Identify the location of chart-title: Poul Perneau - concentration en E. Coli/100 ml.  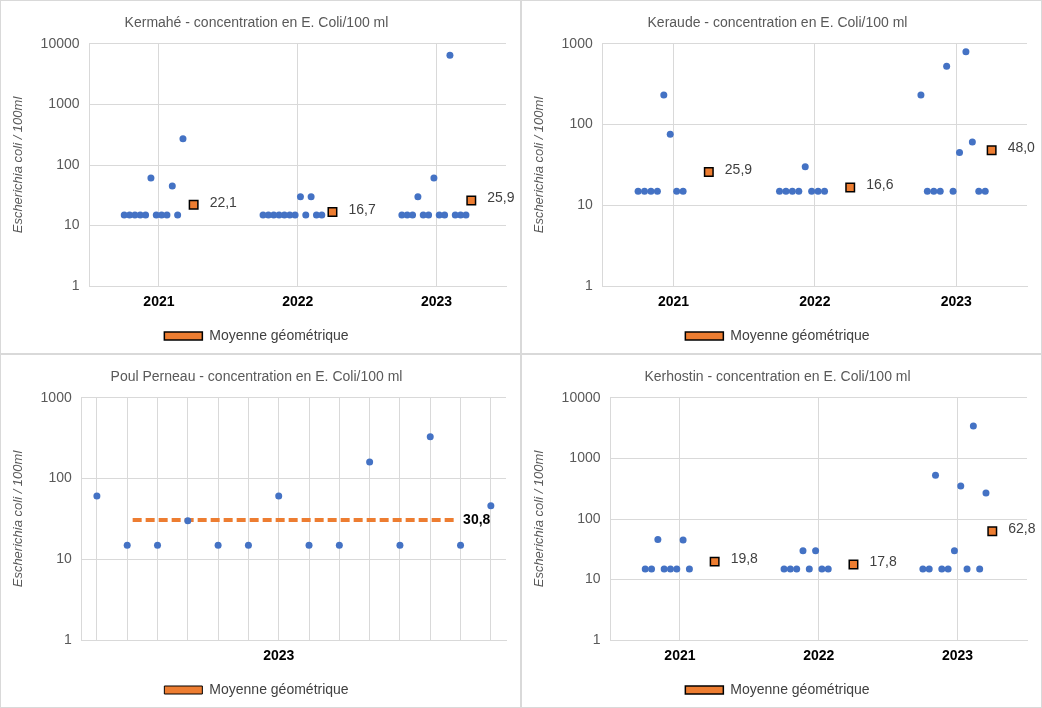
(256, 376).